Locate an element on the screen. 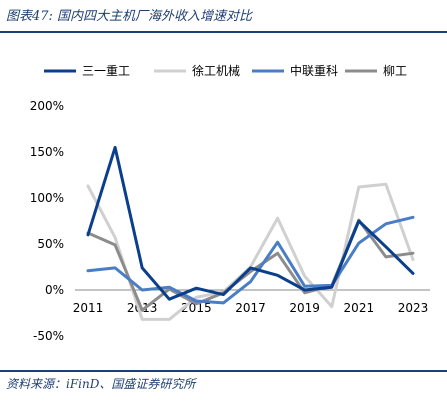 The image size is (447, 401). y-tick-label: 50% is located at coordinates (50, 244).